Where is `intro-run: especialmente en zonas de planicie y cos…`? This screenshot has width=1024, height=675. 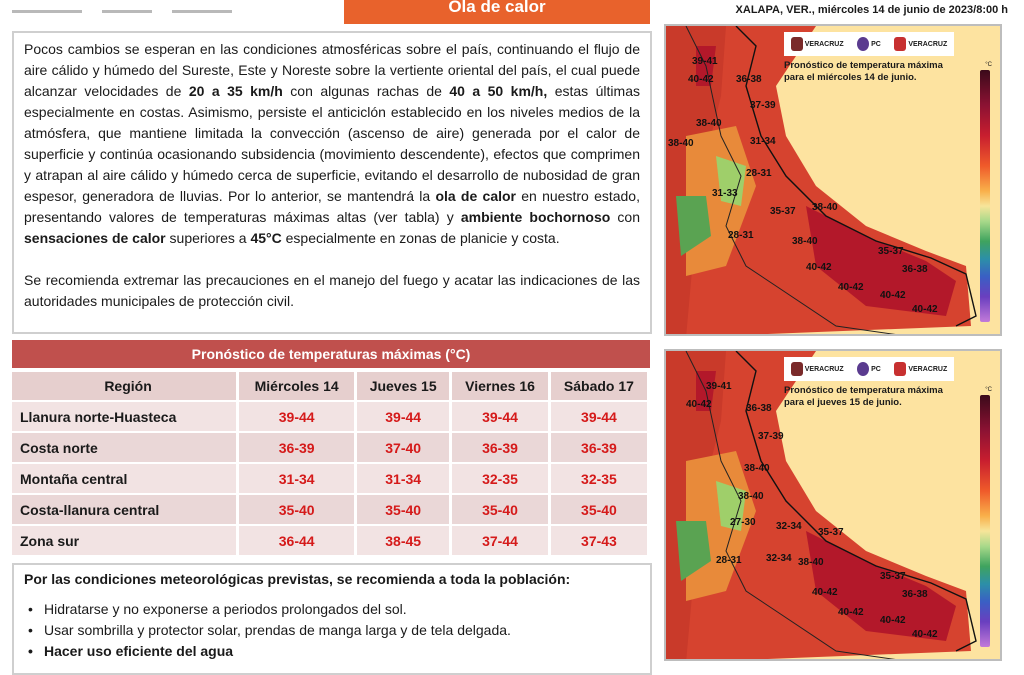
intro-run: especialmente en zonas de planicie y cos… is located at coordinates (420, 238).